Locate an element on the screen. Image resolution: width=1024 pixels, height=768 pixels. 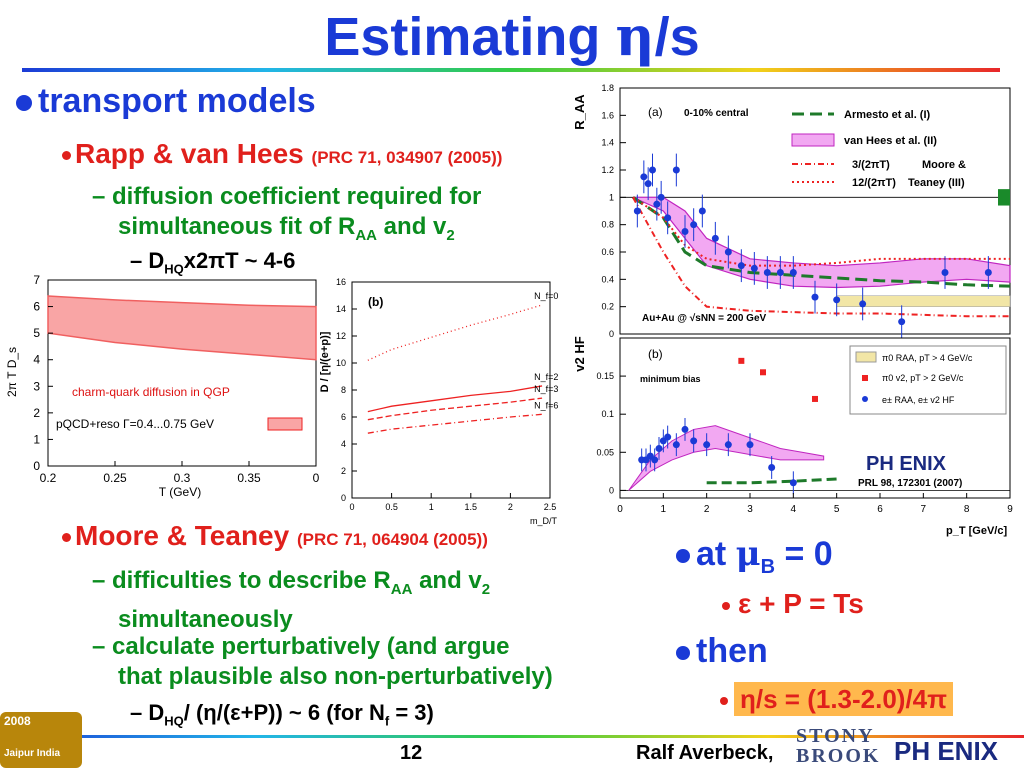
result-highlight: η/s = (1.3-2.0)/4π is located at coordinates (844, 699).